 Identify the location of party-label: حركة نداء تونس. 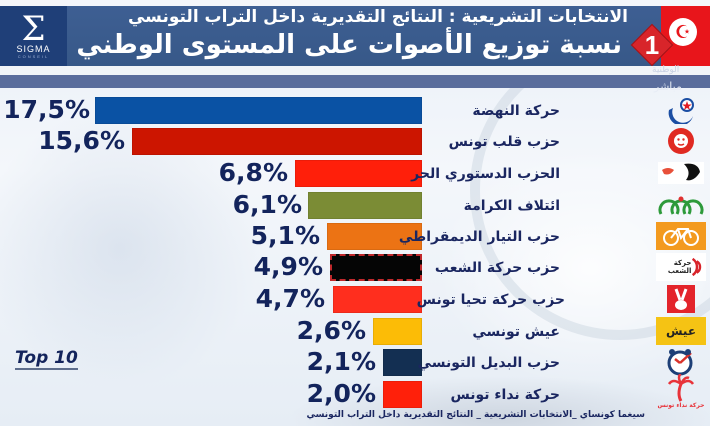
(505, 395).